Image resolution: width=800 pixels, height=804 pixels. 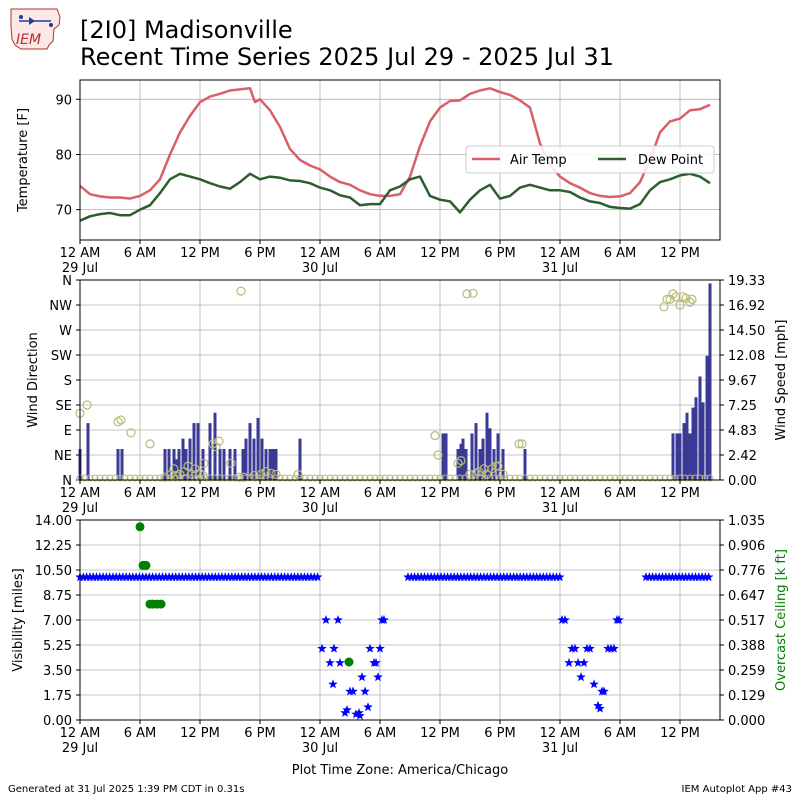 I want to click on y-tick-label-ceiling: 0.517, so click(x=746, y=621).